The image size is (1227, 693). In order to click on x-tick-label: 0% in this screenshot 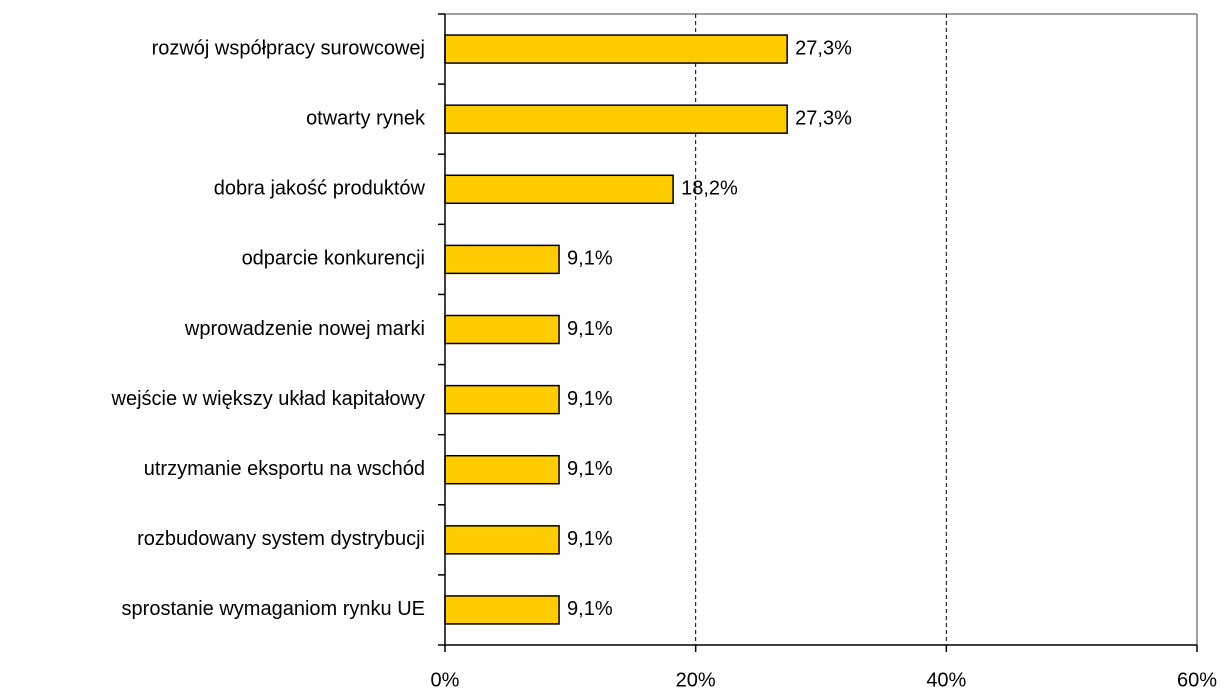, I will do `click(445, 680)`.